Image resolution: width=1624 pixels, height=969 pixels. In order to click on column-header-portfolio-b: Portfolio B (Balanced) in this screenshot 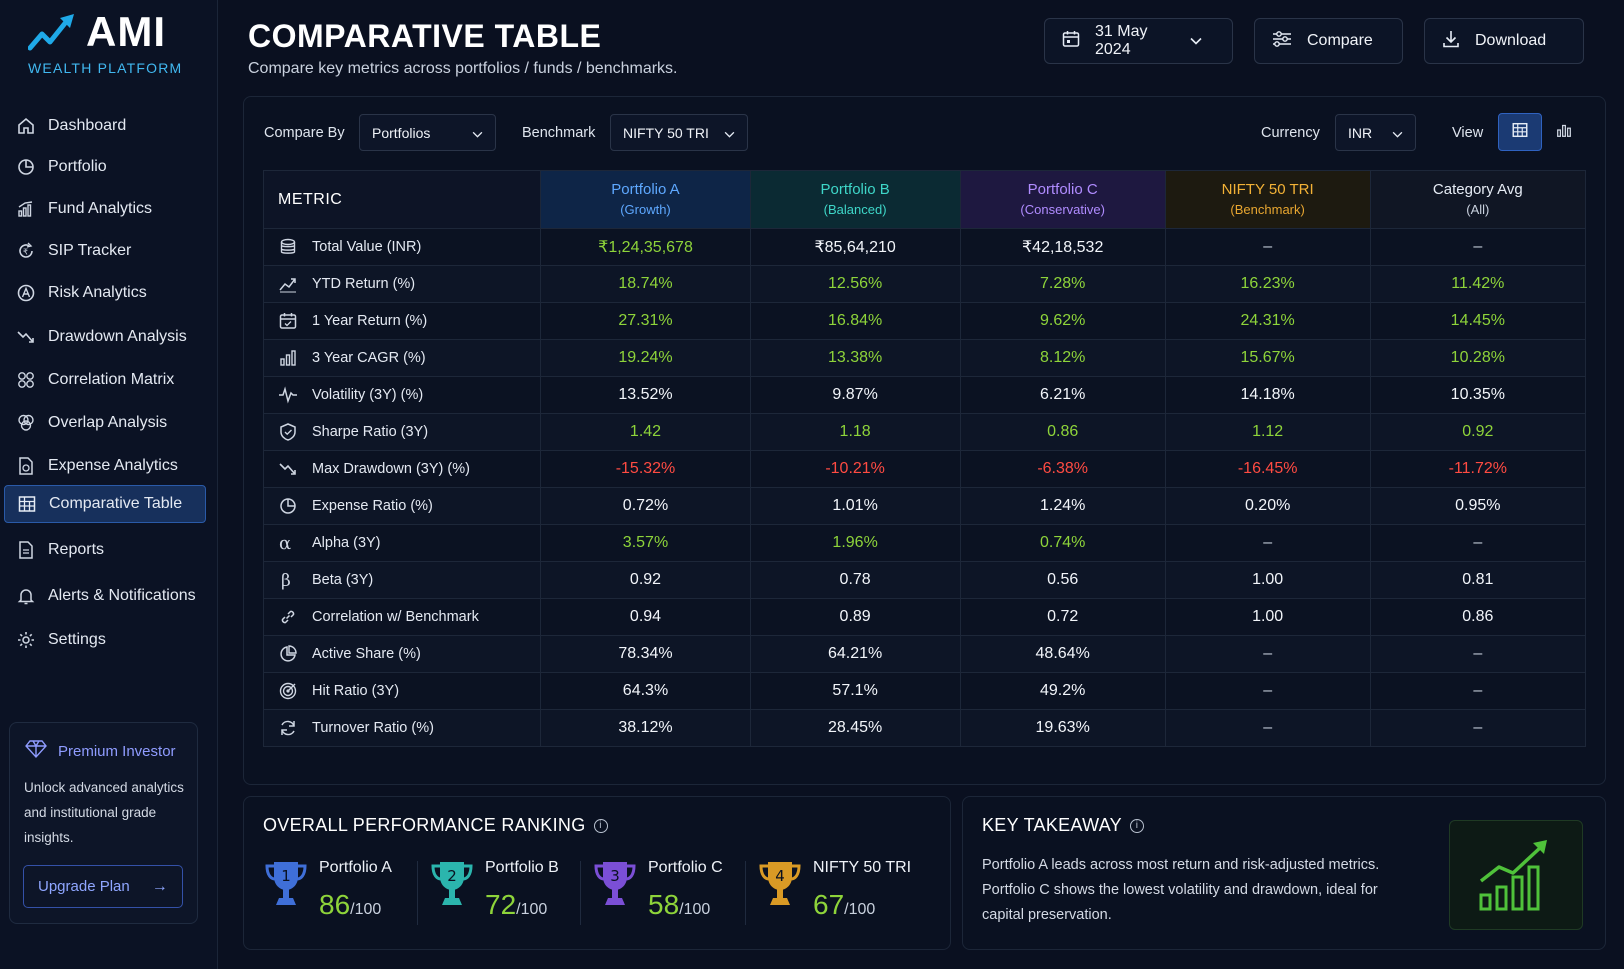, I will do `click(855, 199)`.